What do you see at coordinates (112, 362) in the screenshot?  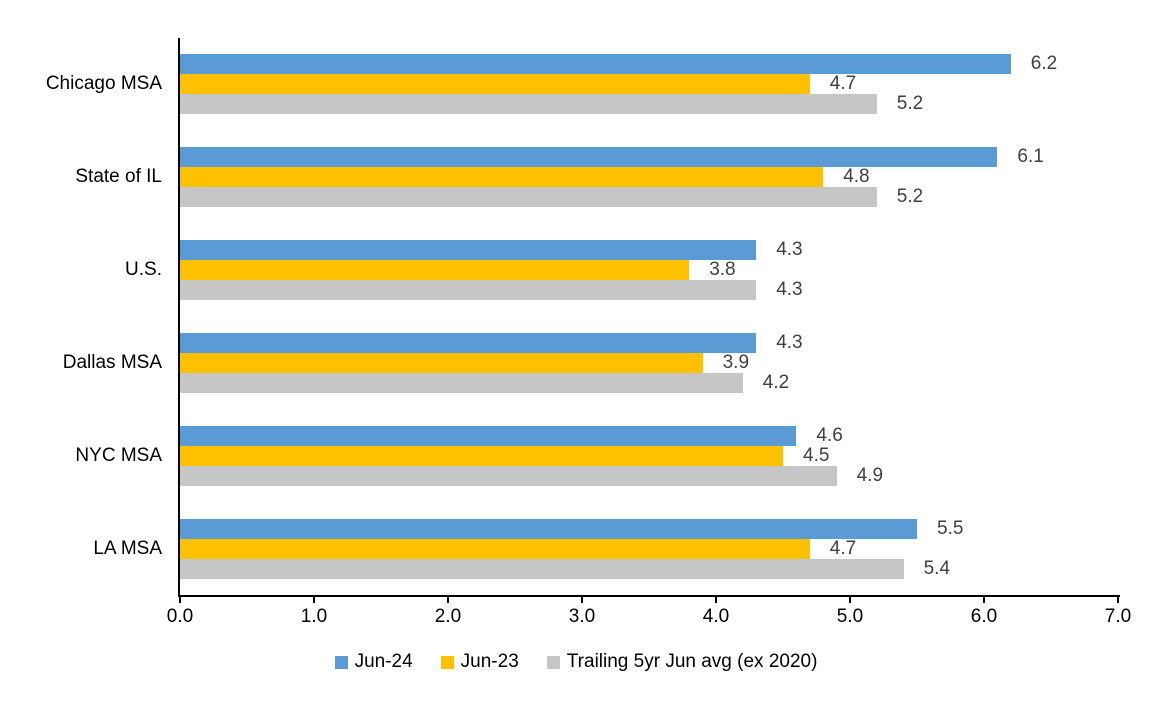 I see `category-label-dallas-msa: Dallas MSA` at bounding box center [112, 362].